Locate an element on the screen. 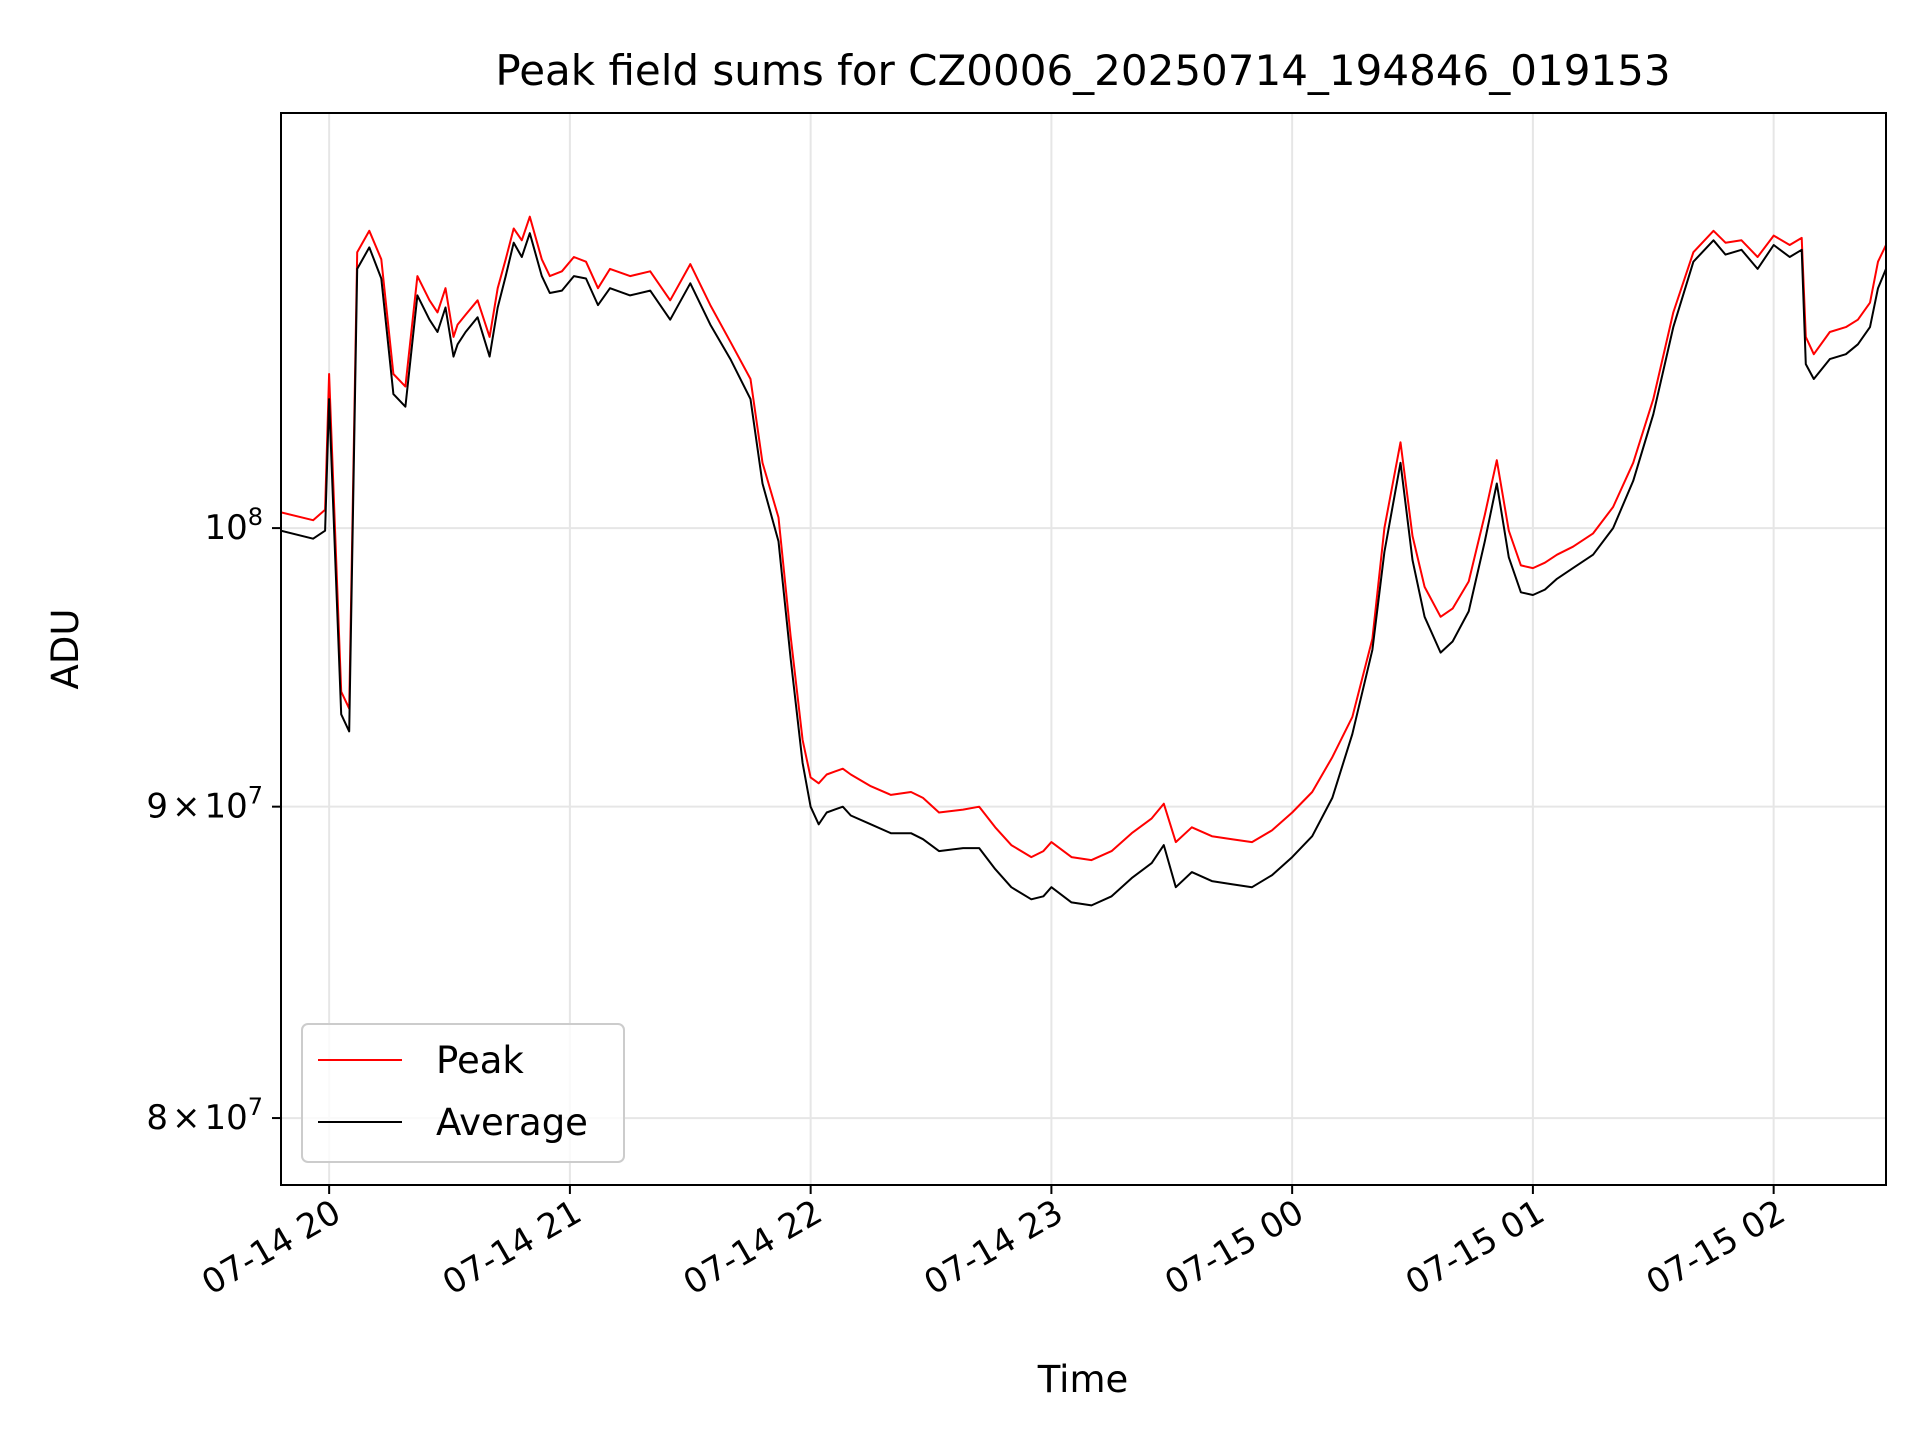  legend-box is located at coordinates (463, 1093).